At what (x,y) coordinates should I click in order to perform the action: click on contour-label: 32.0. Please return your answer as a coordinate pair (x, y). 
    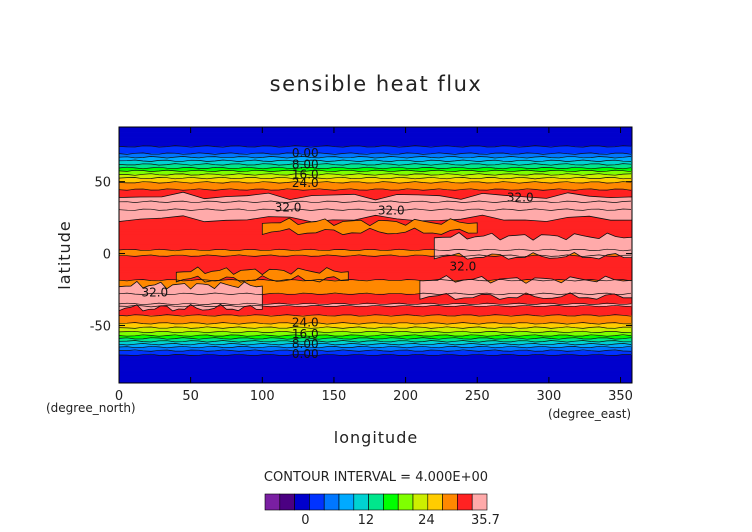
    Looking at the image, I should click on (463, 267).